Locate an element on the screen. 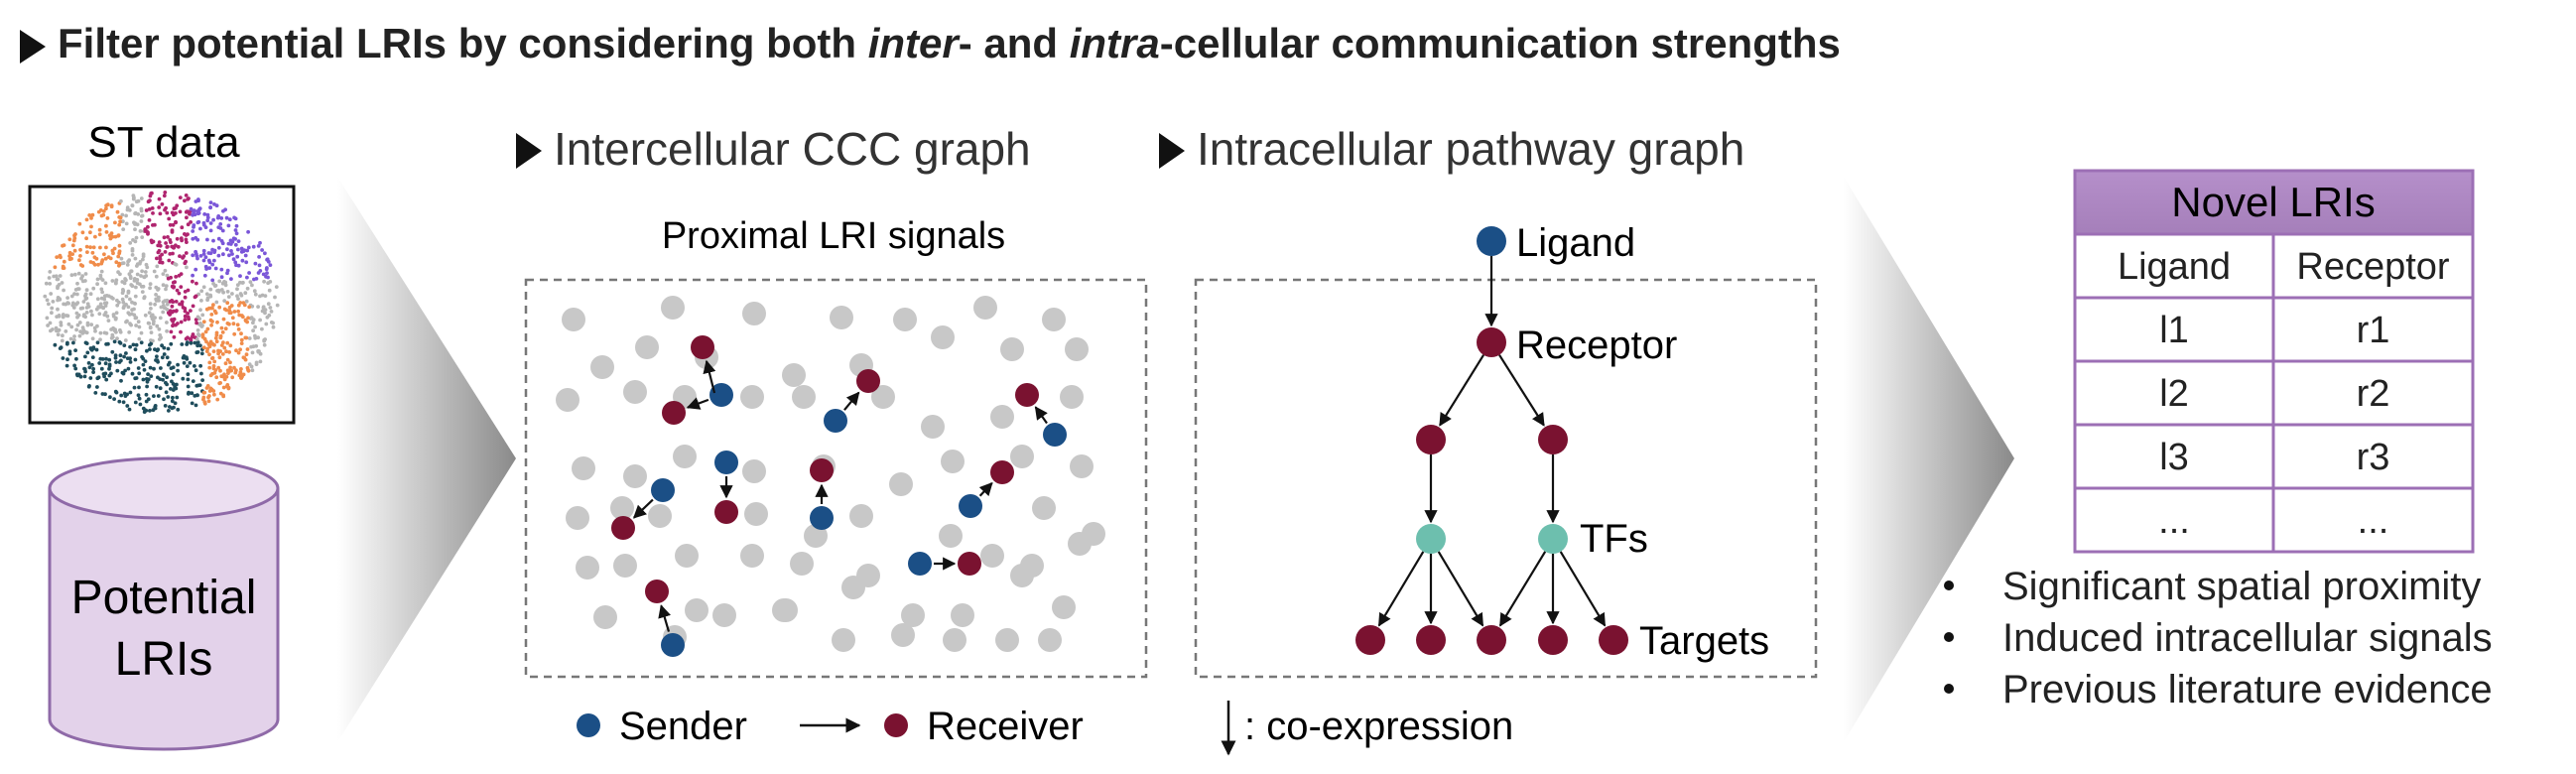 The image size is (2576, 774). title-triangle-icon is located at coordinates (33, 47).